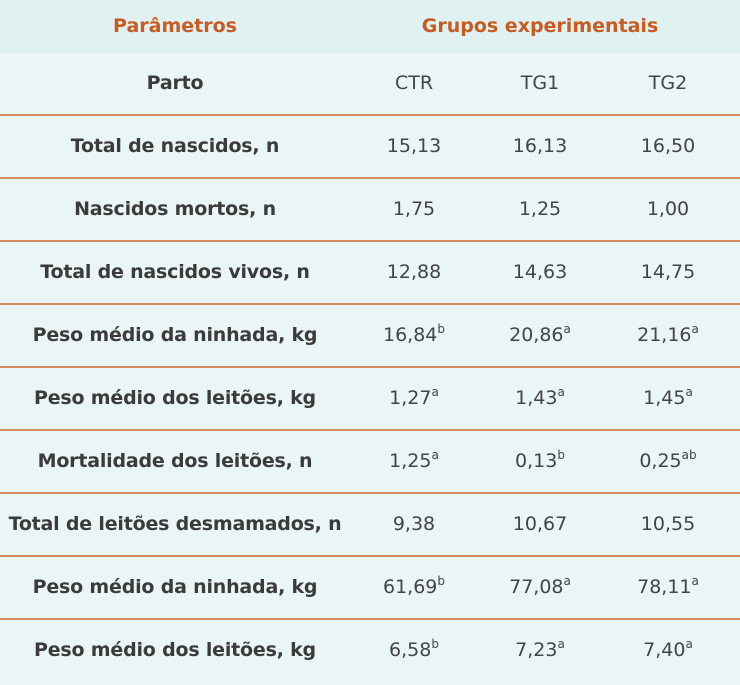  I want to click on value-cell: 12,88, so click(414, 272).